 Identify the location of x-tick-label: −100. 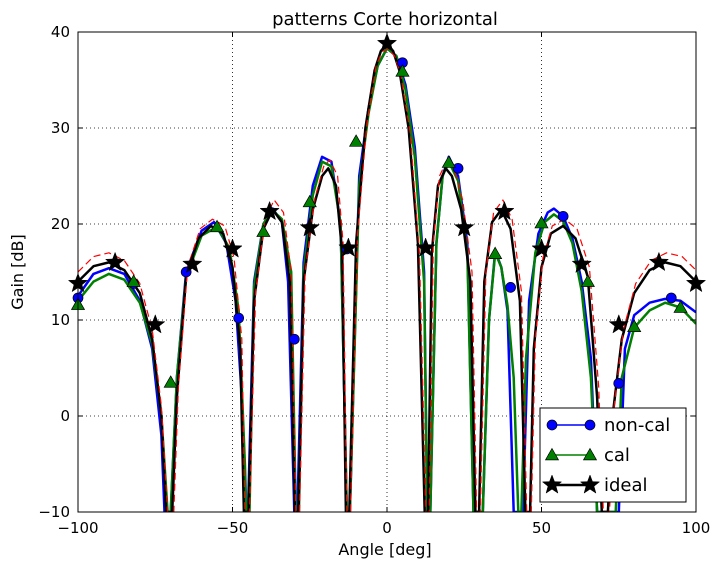
(77, 528).